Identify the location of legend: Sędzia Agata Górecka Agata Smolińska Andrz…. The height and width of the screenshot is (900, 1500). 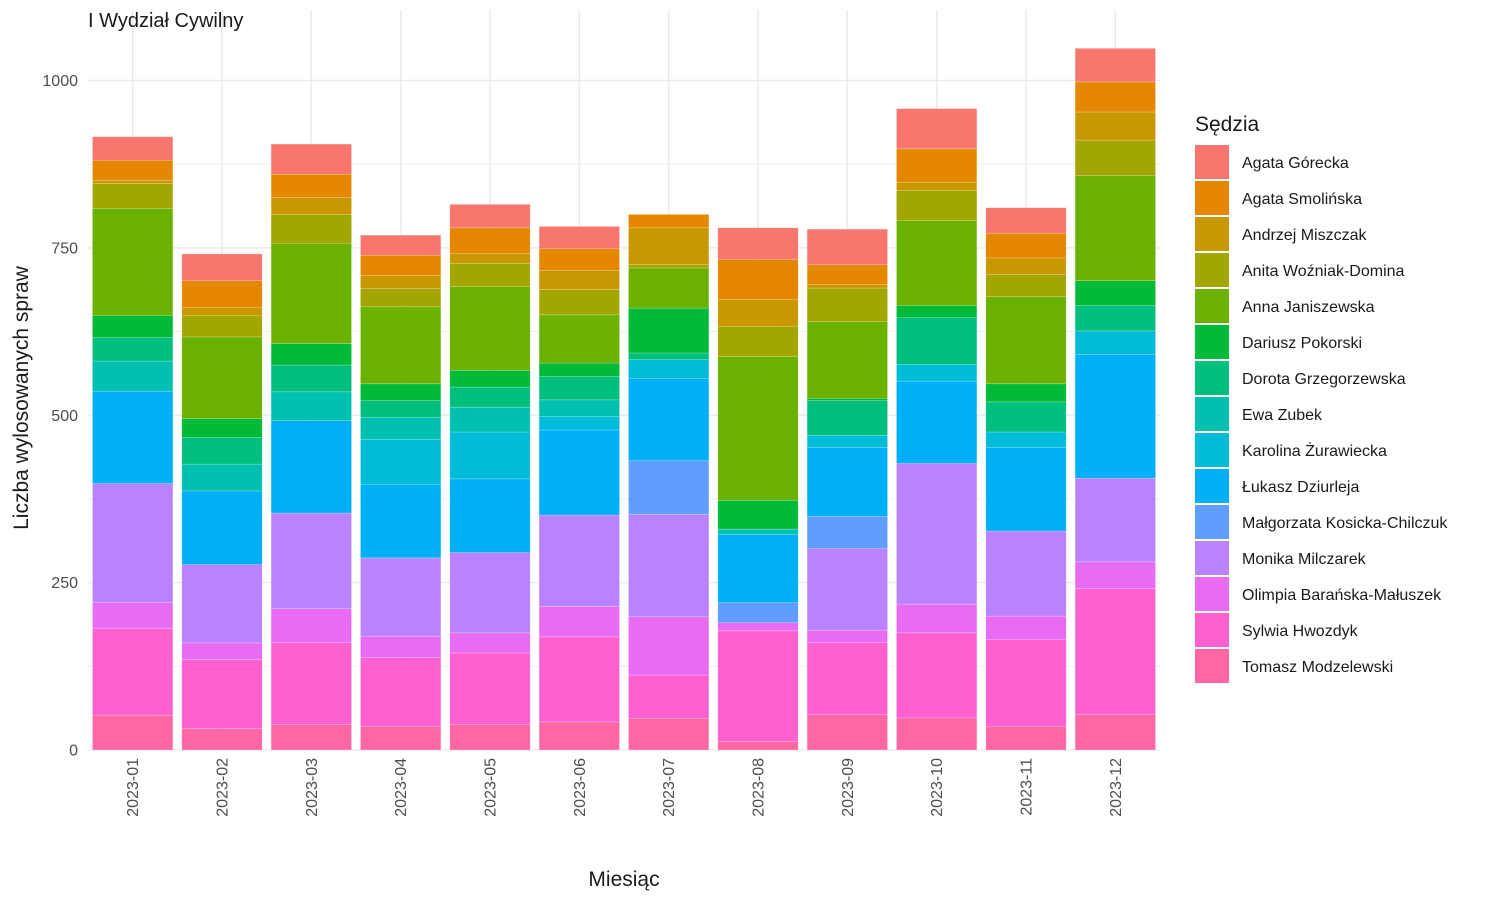
(1321, 398).